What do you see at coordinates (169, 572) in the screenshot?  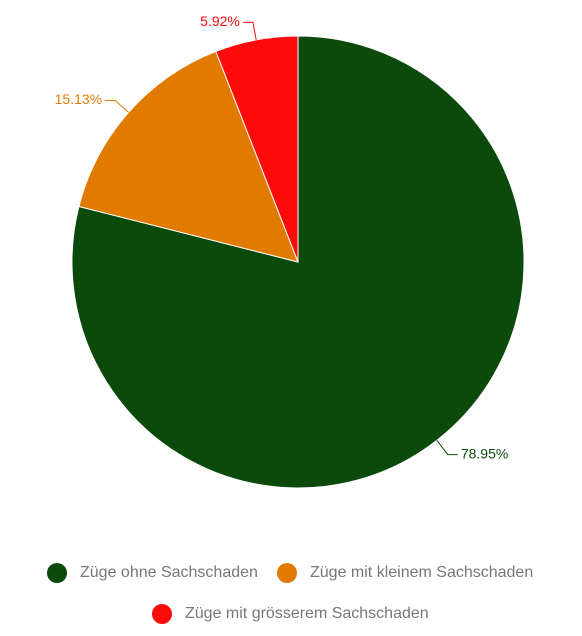 I see `legend-label: Züge ohne Sachschaden` at bounding box center [169, 572].